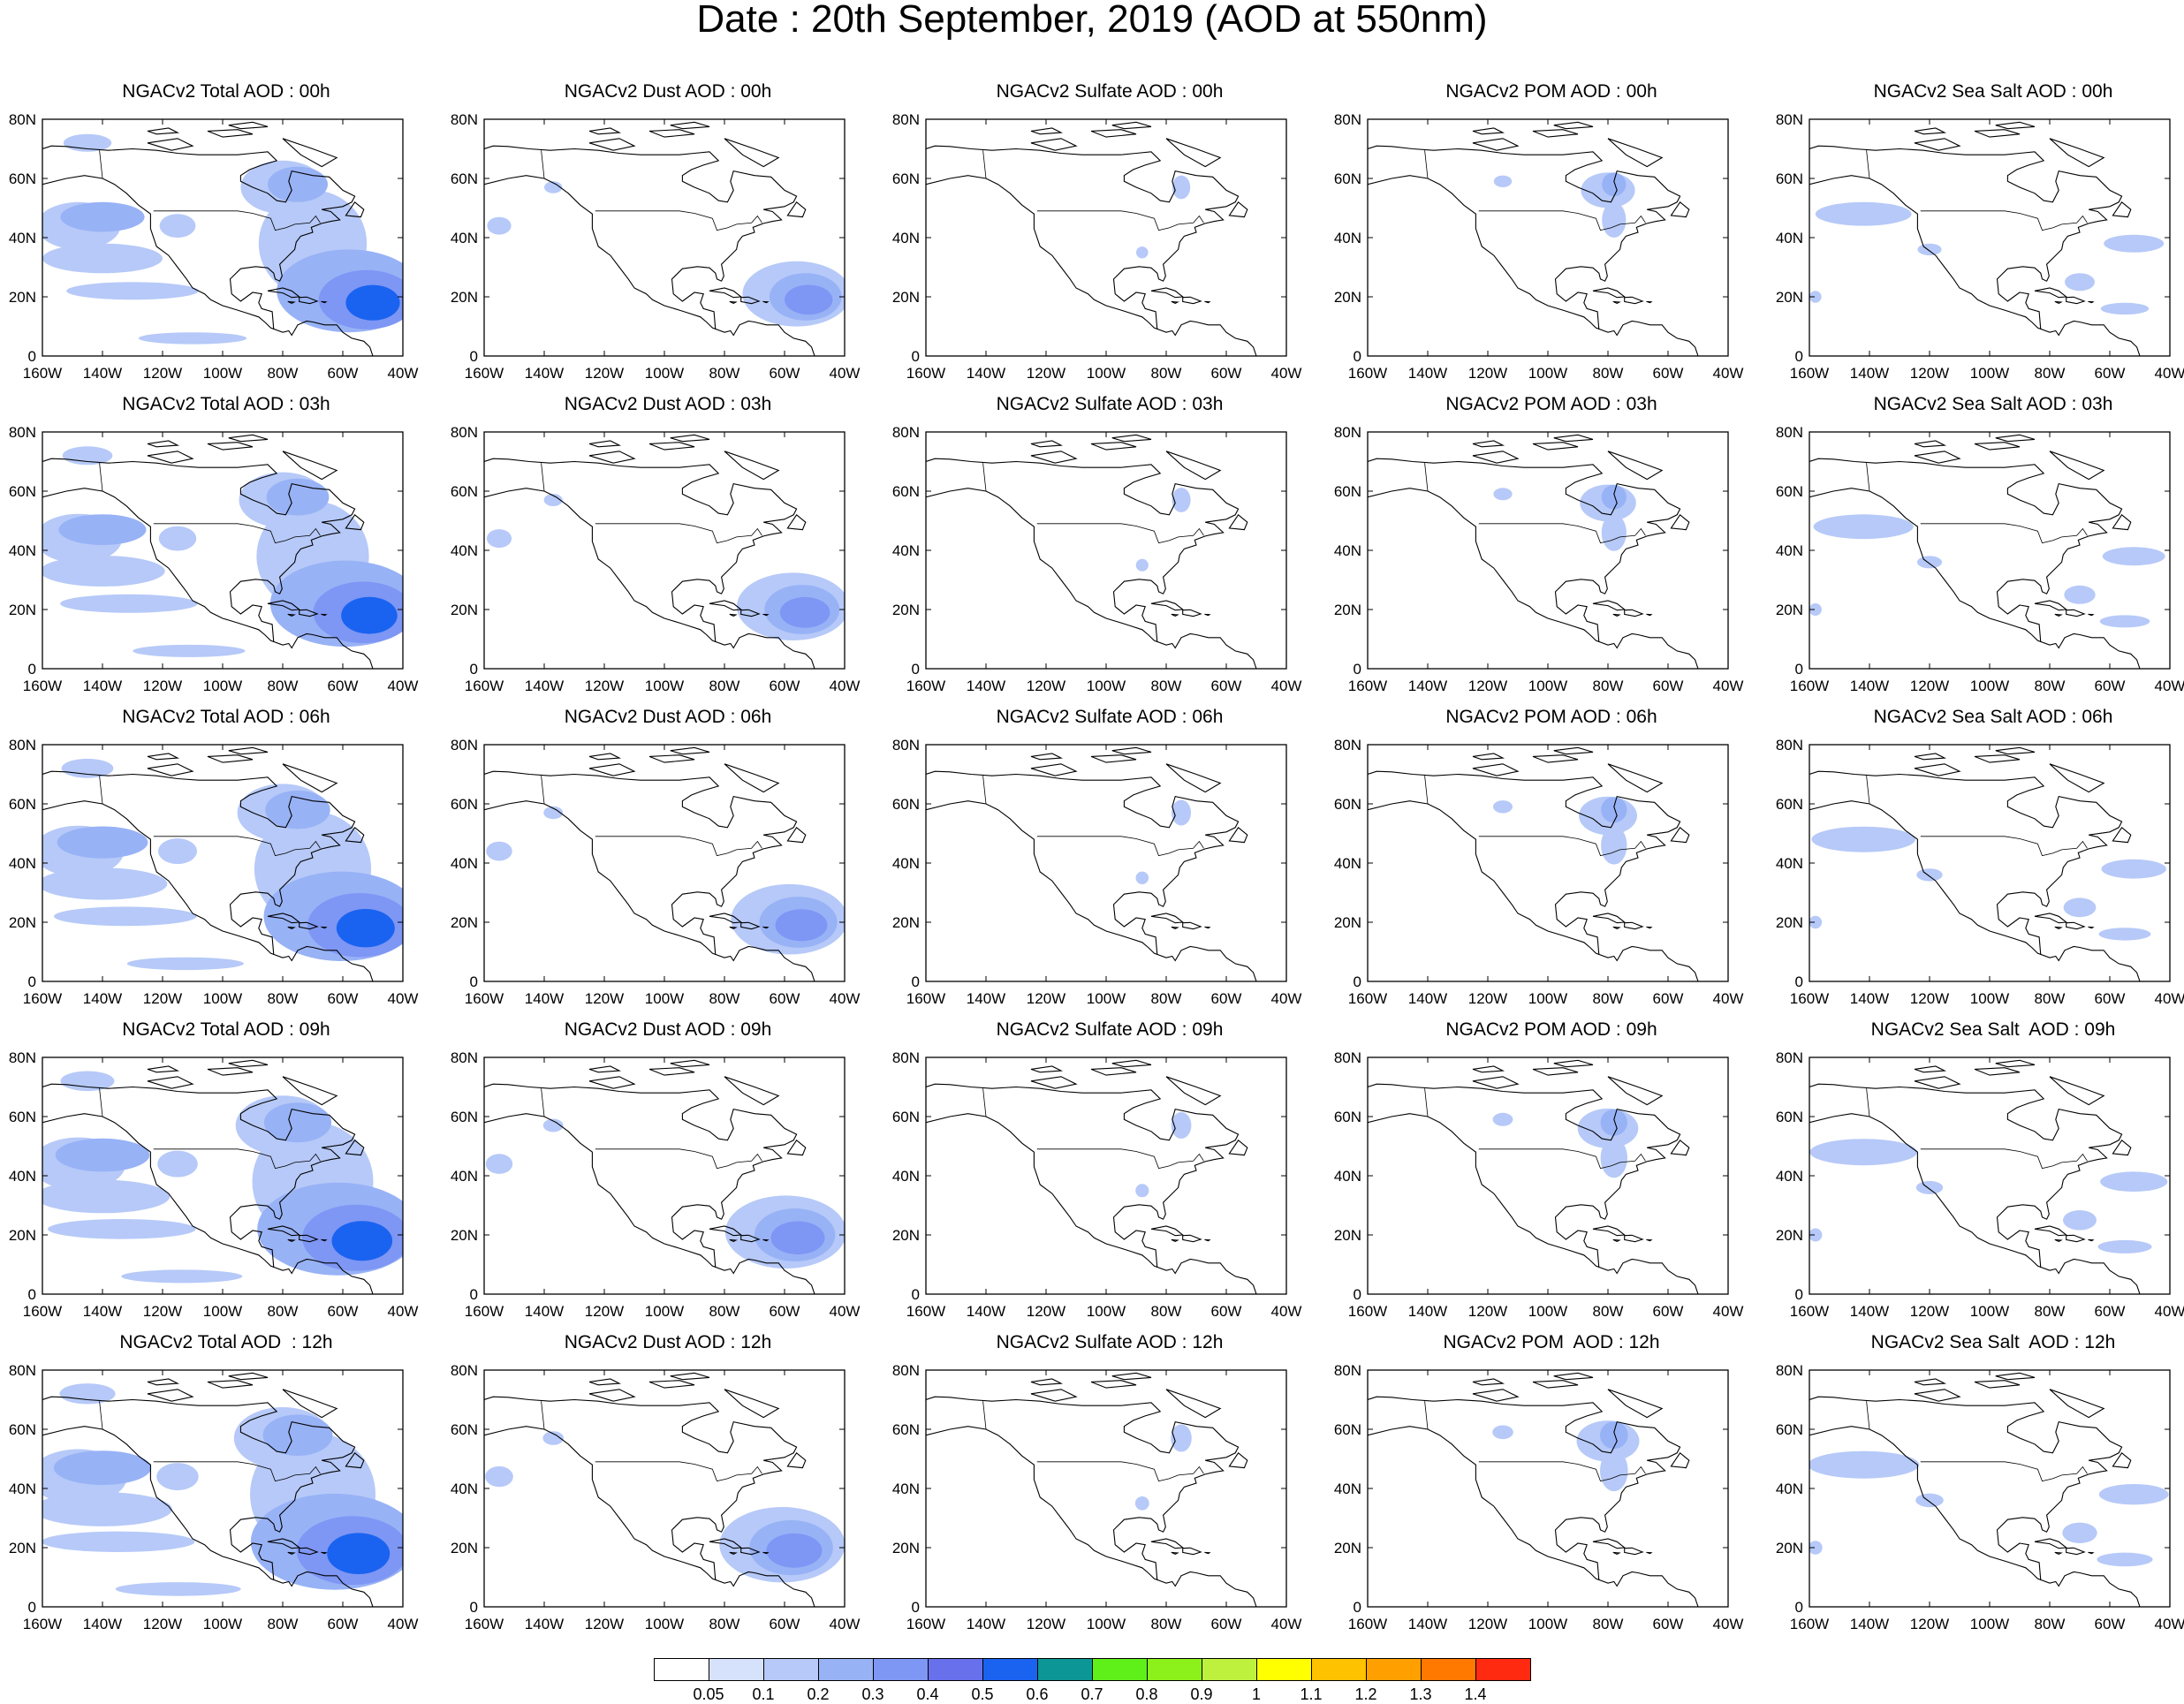  Describe the element at coordinates (785, 1624) in the screenshot. I see `x-tick-label: 60W` at that location.